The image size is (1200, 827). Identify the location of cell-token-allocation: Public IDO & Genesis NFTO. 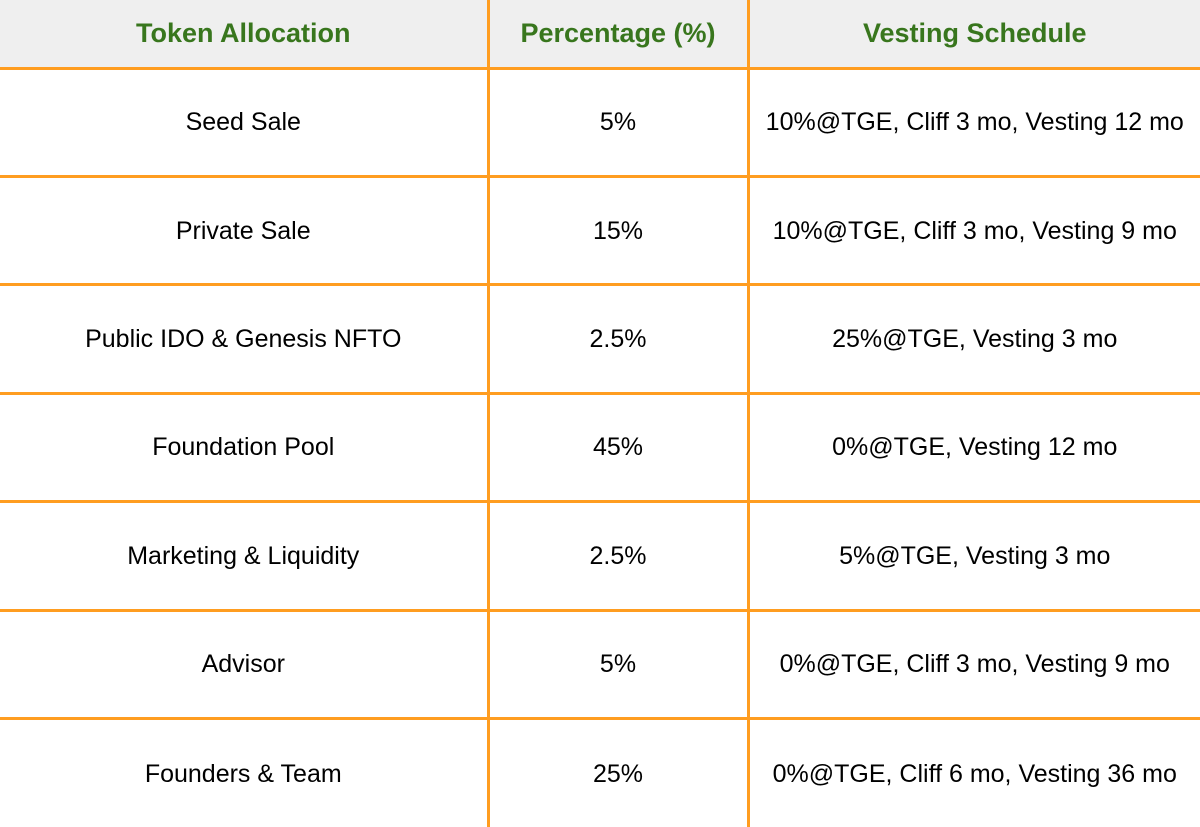
(245, 339).